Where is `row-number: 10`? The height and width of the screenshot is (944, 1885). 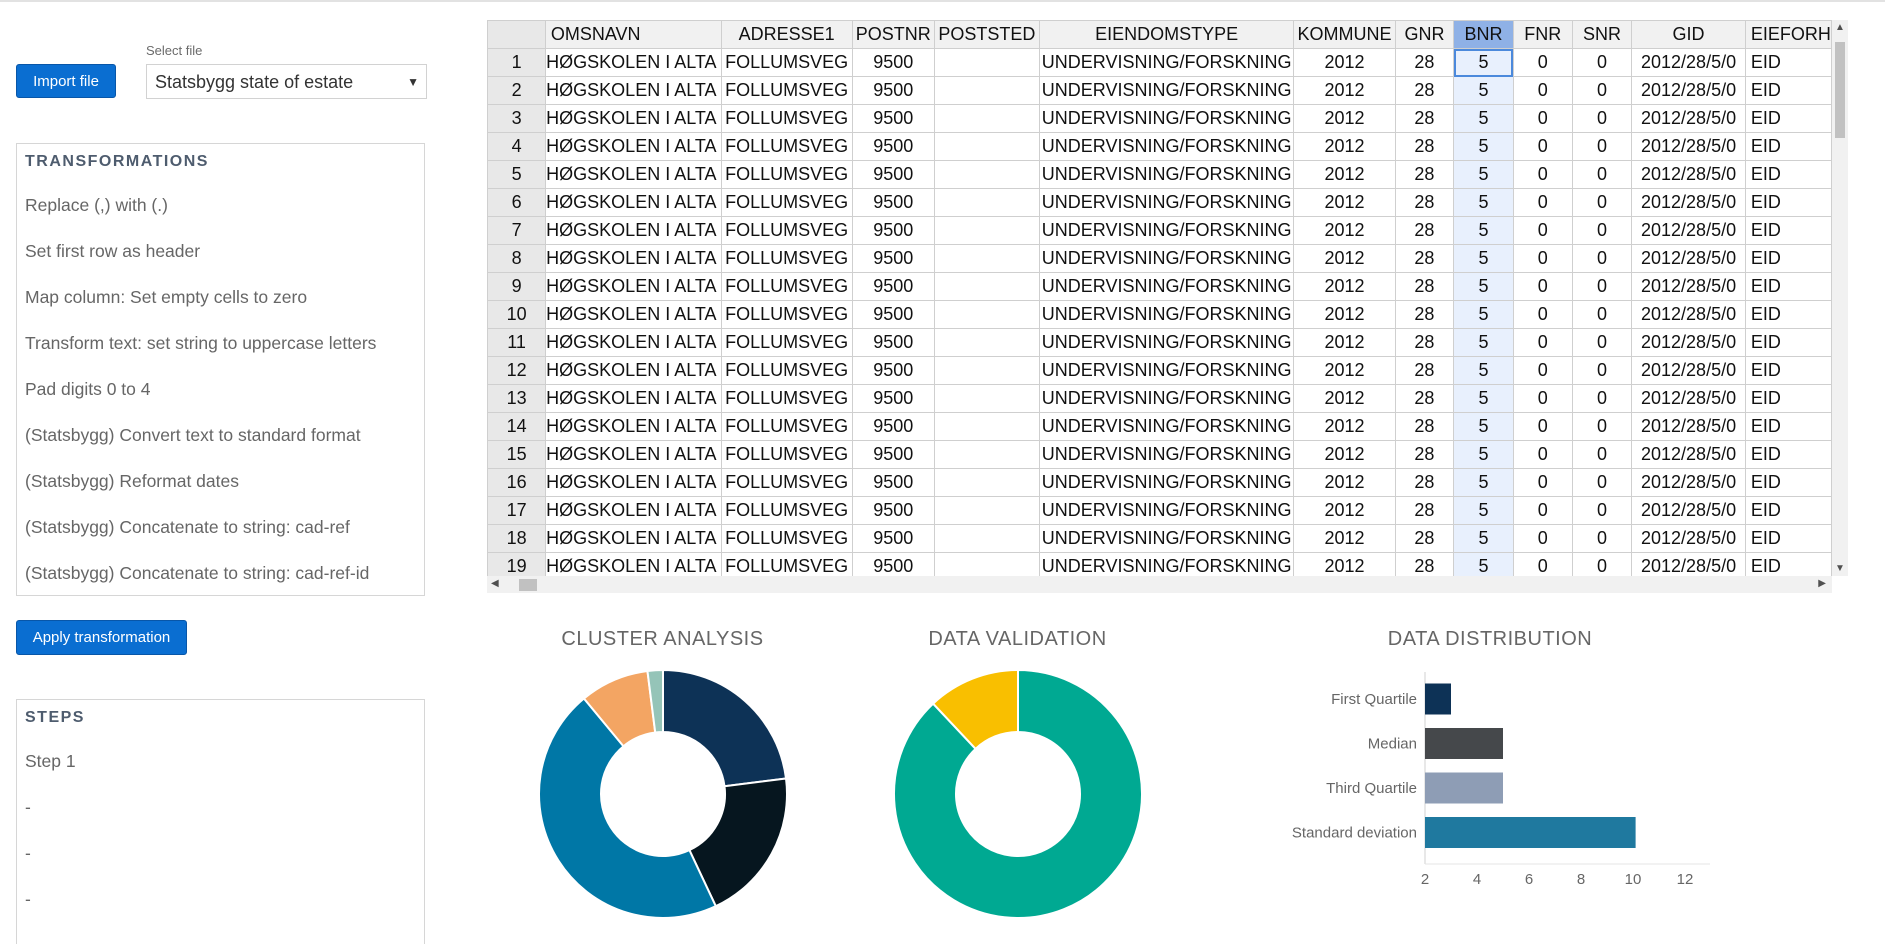 row-number: 10 is located at coordinates (517, 314).